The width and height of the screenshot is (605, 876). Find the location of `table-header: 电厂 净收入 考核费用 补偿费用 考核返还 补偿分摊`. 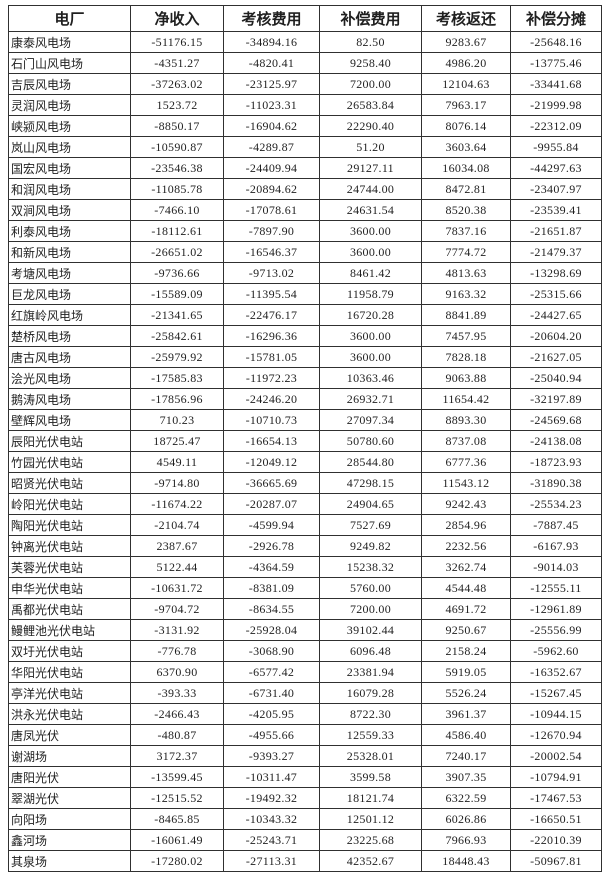

table-header: 电厂 净收入 考核费用 补偿费用 考核返还 补偿分摊 is located at coordinates (305, 18).